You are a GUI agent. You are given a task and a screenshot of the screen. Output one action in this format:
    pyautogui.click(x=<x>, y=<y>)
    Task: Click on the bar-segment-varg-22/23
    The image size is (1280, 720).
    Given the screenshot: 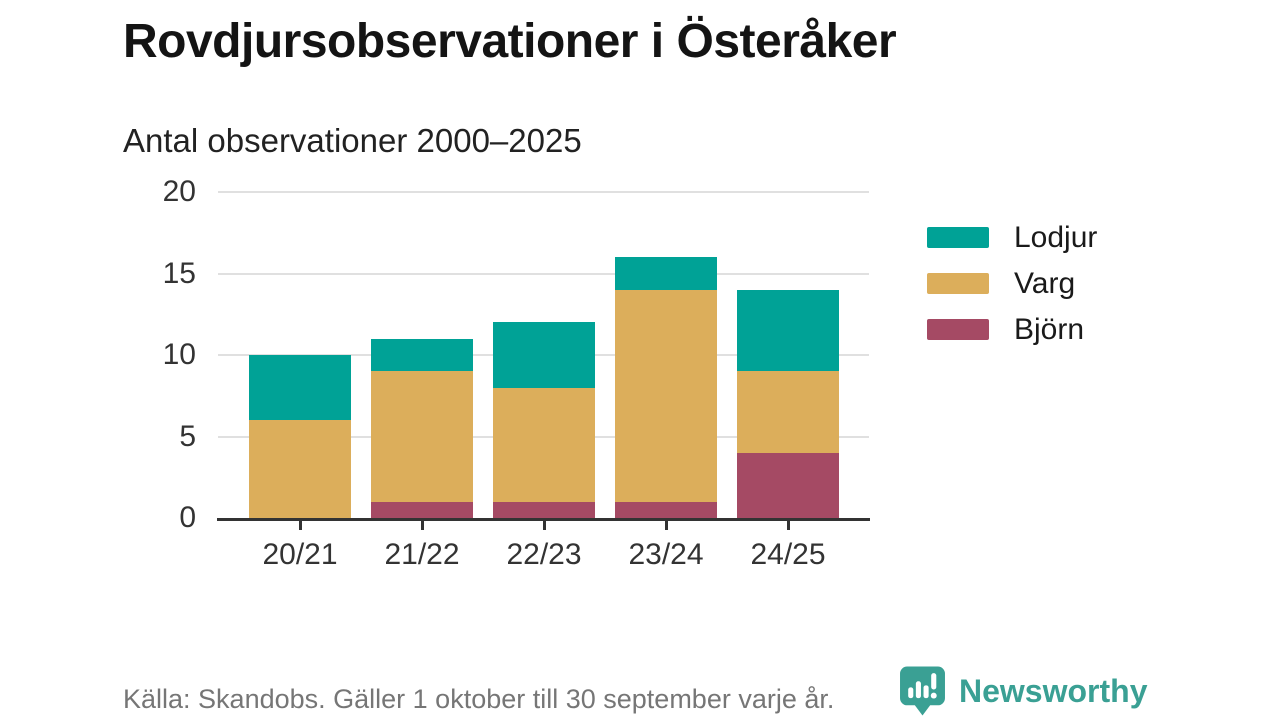 What is the action you would take?
    pyautogui.click(x=544, y=444)
    